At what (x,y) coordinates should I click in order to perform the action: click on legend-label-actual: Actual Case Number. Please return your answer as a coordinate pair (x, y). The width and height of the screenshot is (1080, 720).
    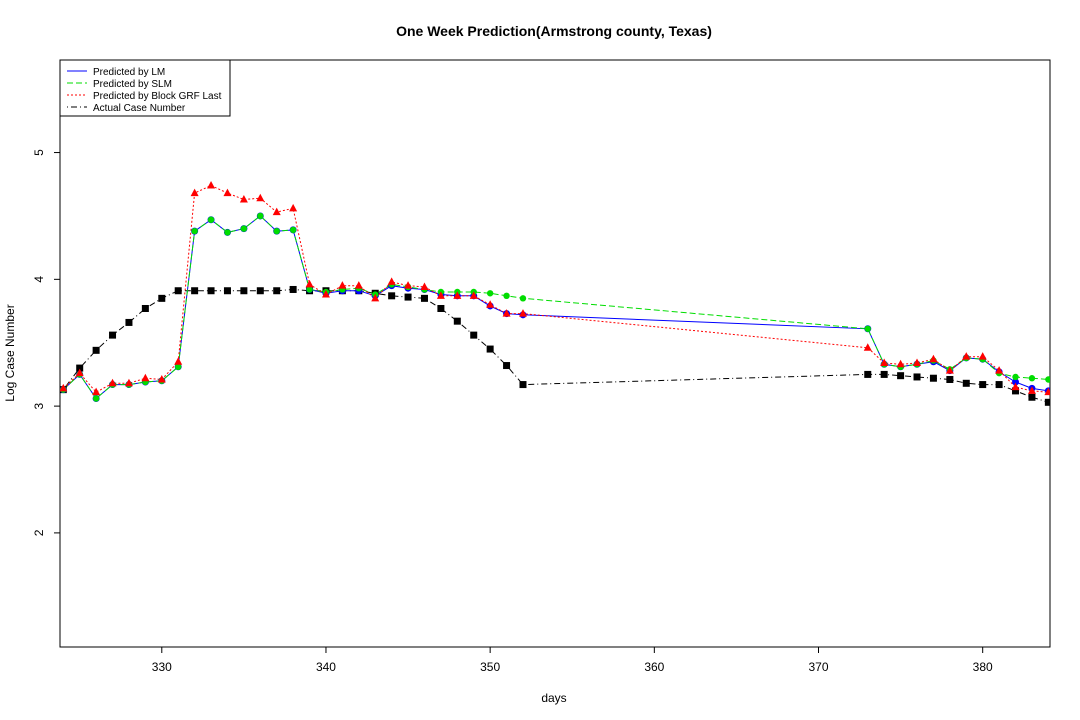
    Looking at the image, I should click on (139, 108).